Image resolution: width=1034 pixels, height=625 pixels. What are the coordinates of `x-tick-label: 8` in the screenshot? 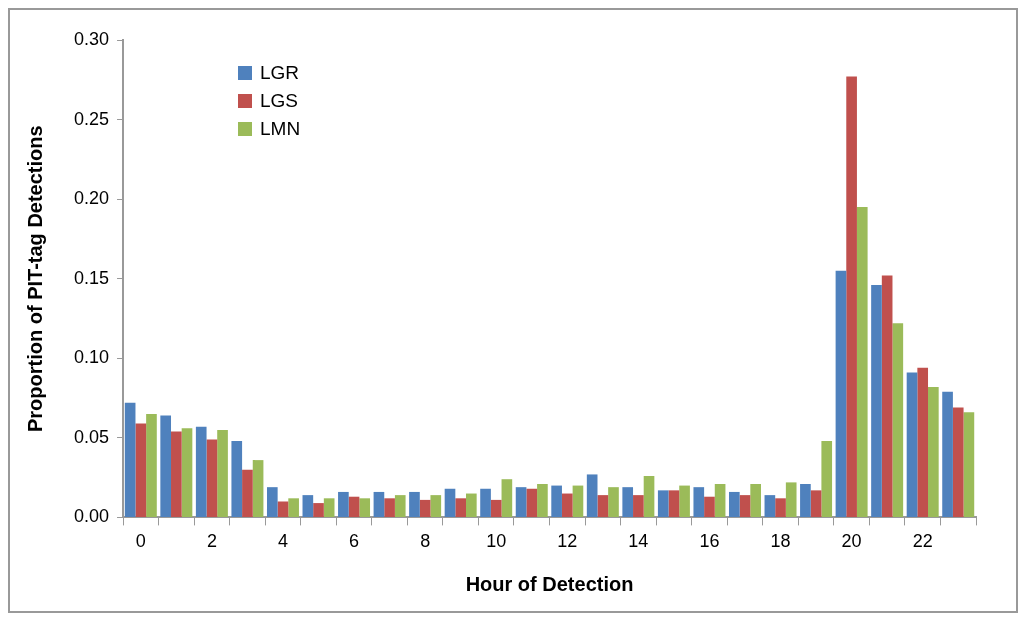 It's located at (425, 541).